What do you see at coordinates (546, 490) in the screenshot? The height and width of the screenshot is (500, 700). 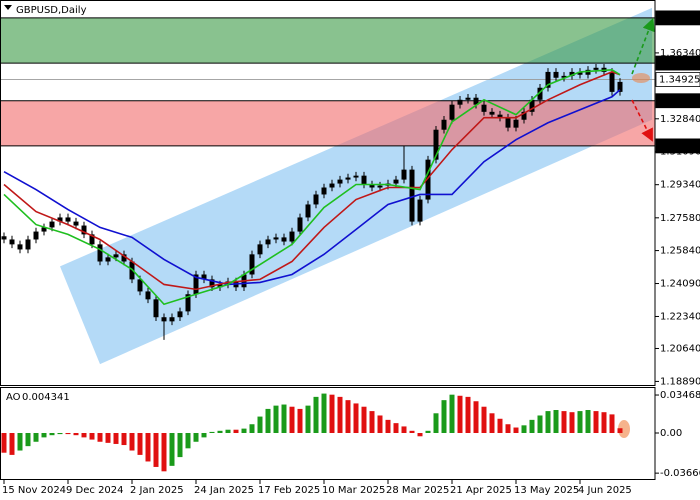 I see `x-tick-label: 13 May 2025` at bounding box center [546, 490].